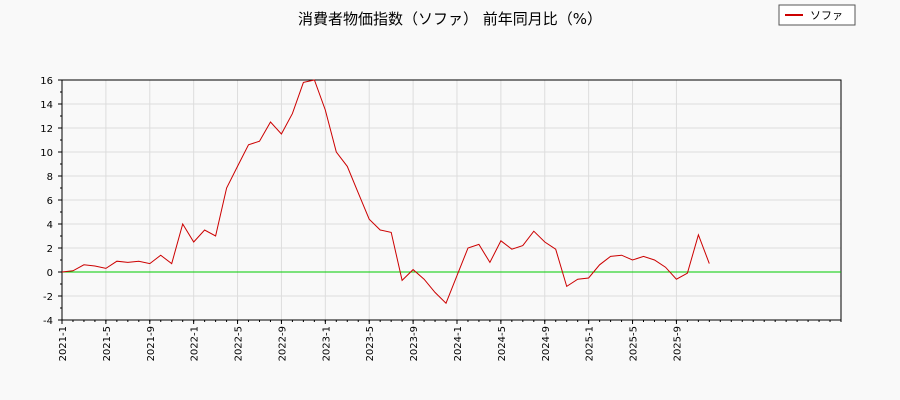  I want to click on y-tick-label: 6, so click(50, 201).